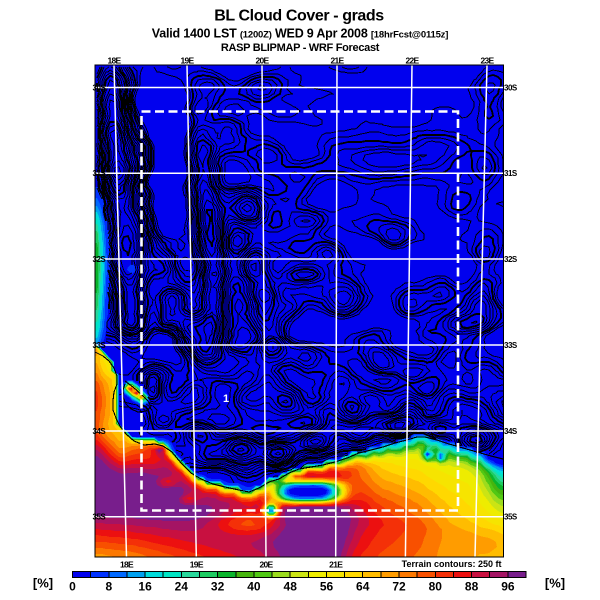  What do you see at coordinates (399, 587) in the screenshot?
I see `svg-text: 72` at bounding box center [399, 587].